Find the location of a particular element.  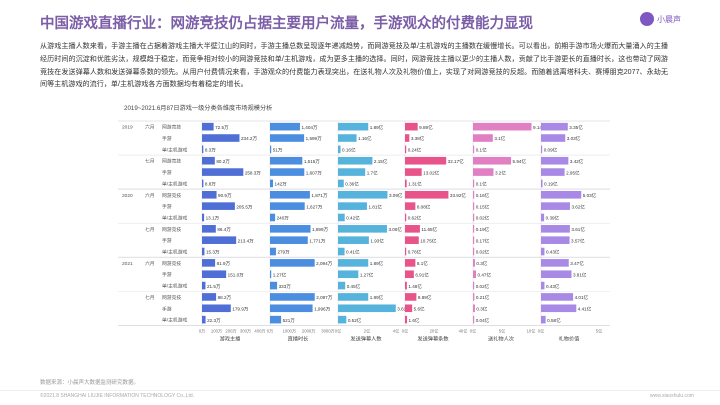

bar-value-label: 3.1亿 is located at coordinates (499, 138).